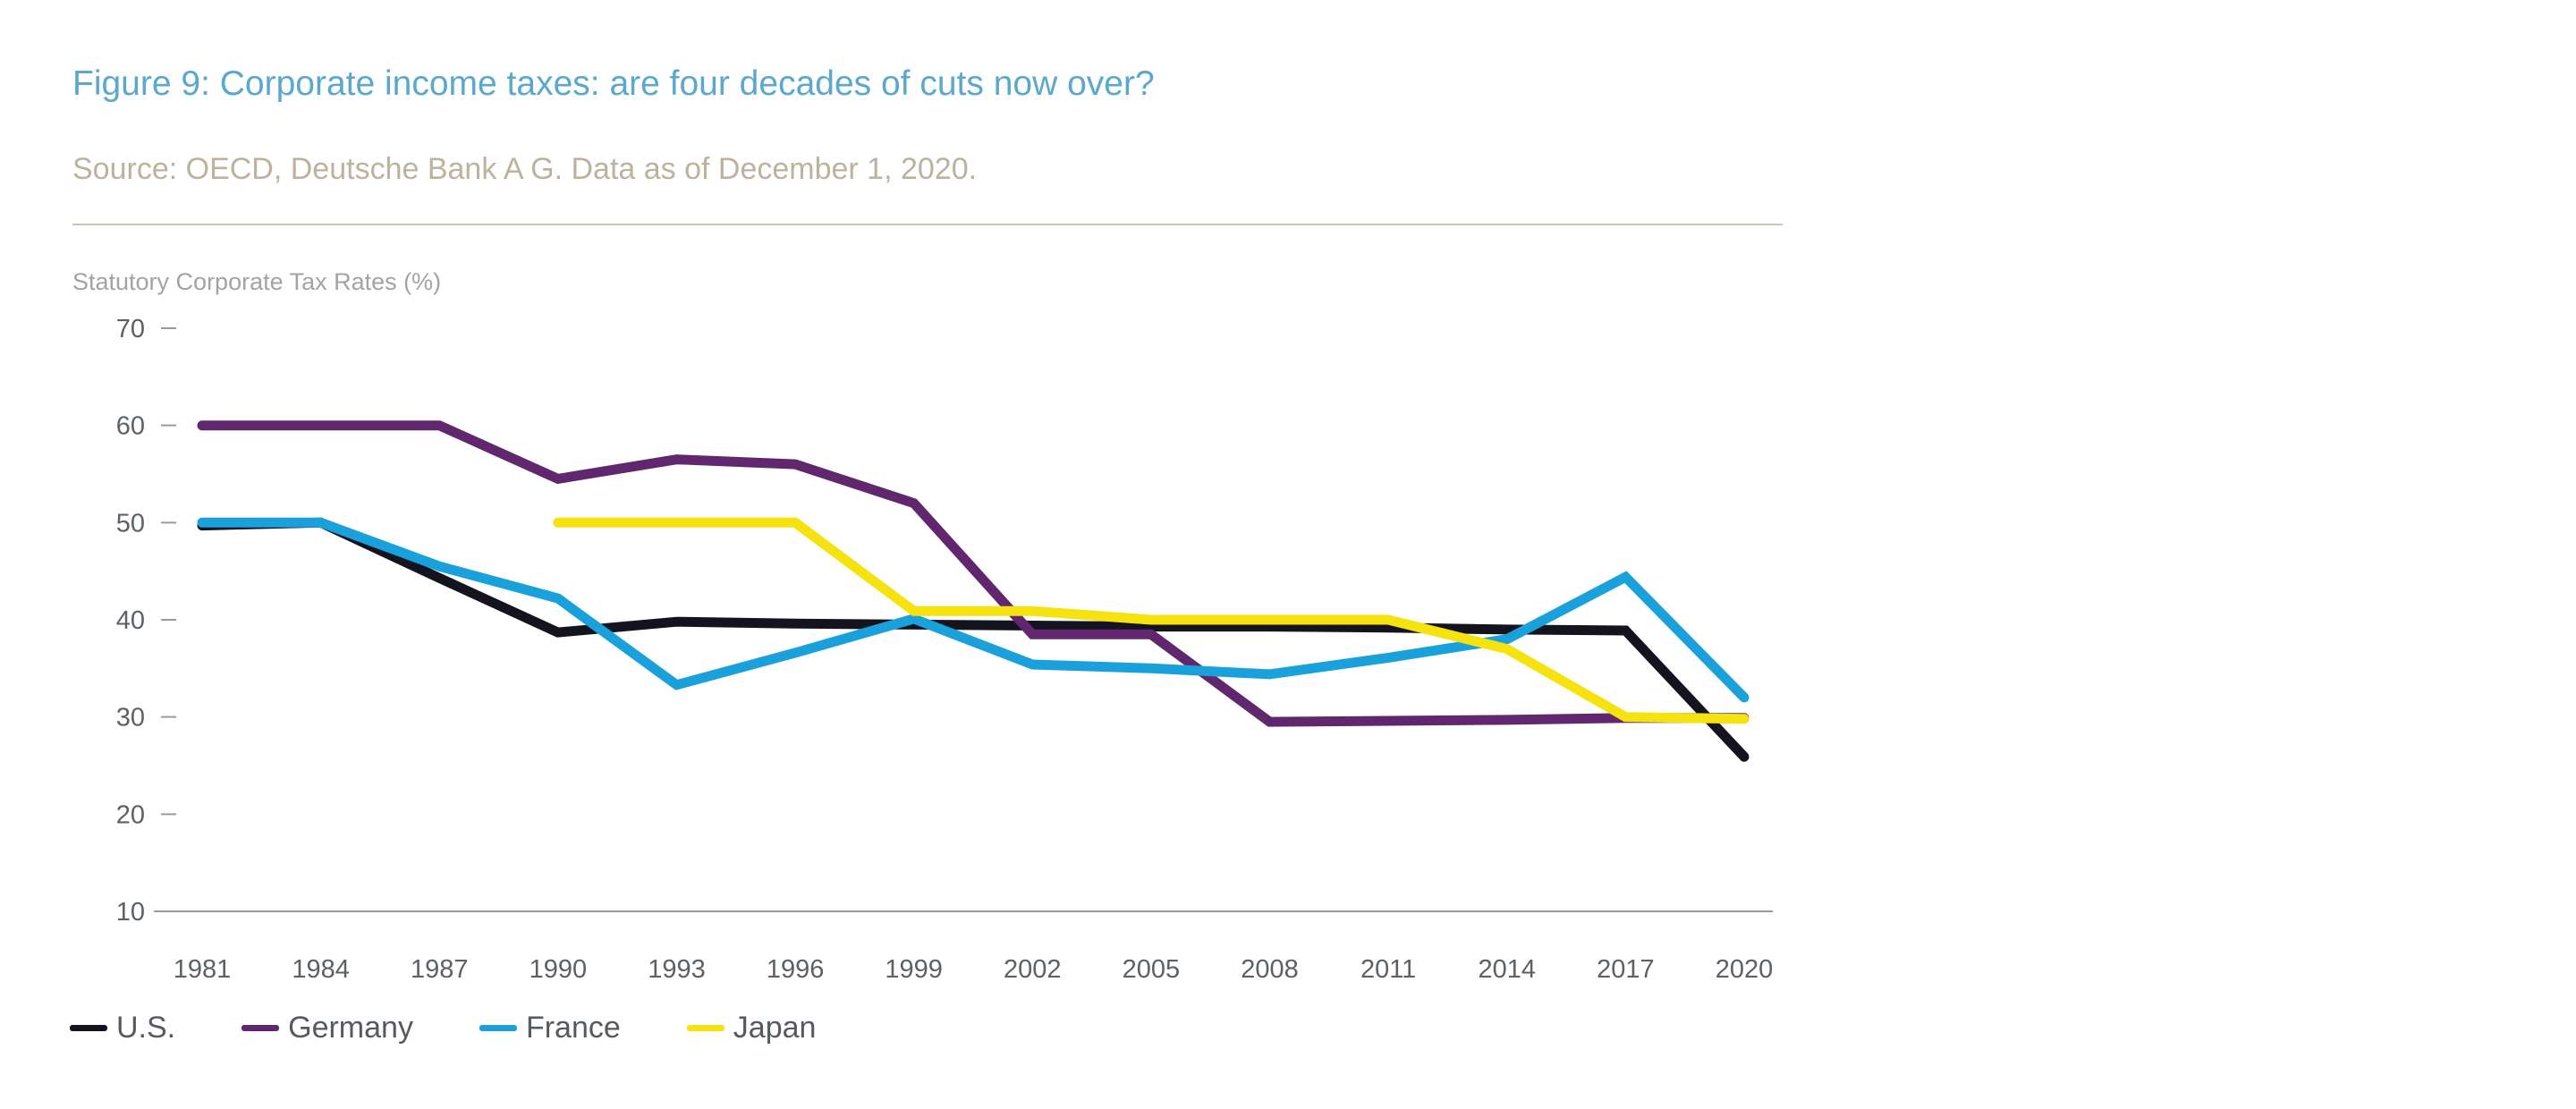 The width and height of the screenshot is (2576, 1109). Describe the element at coordinates (927, 224) in the screenshot. I see `header-divider` at that location.